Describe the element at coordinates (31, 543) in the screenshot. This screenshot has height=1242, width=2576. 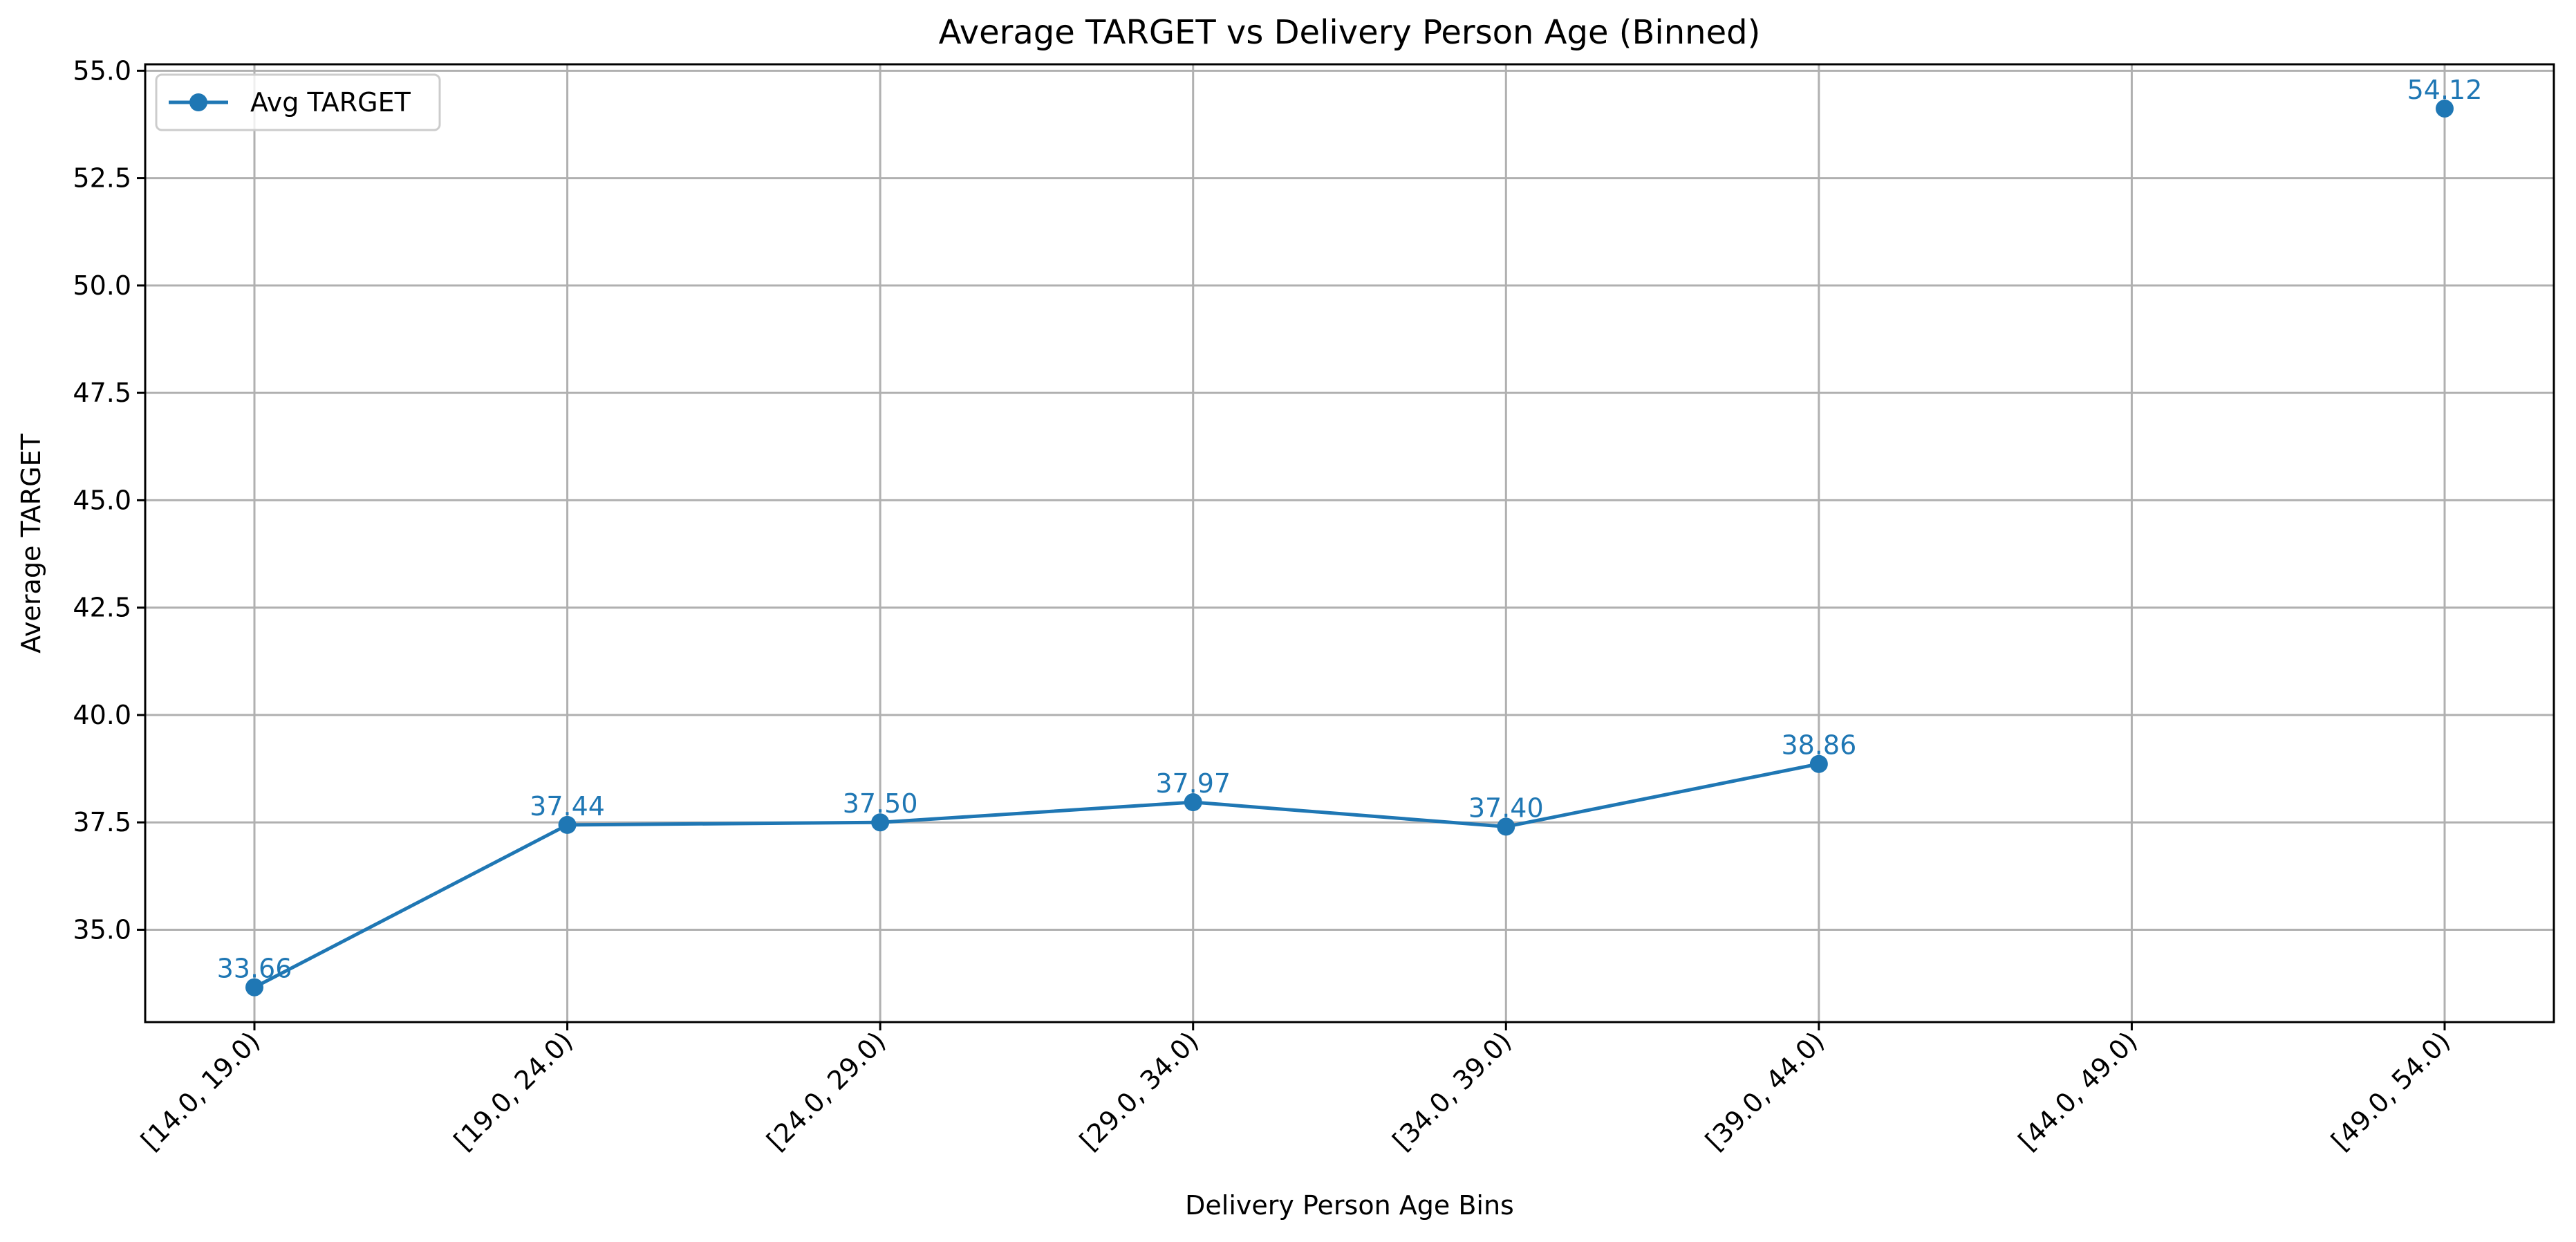
I see `y-axis-label: Average TARGET` at that location.